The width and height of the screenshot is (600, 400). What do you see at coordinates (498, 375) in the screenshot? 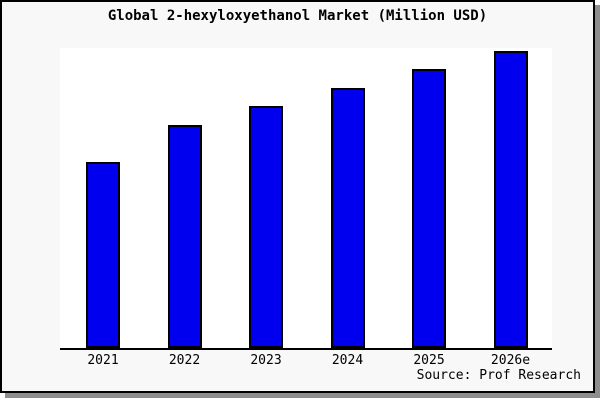
I see `source-text: Source: Prof Research` at bounding box center [498, 375].